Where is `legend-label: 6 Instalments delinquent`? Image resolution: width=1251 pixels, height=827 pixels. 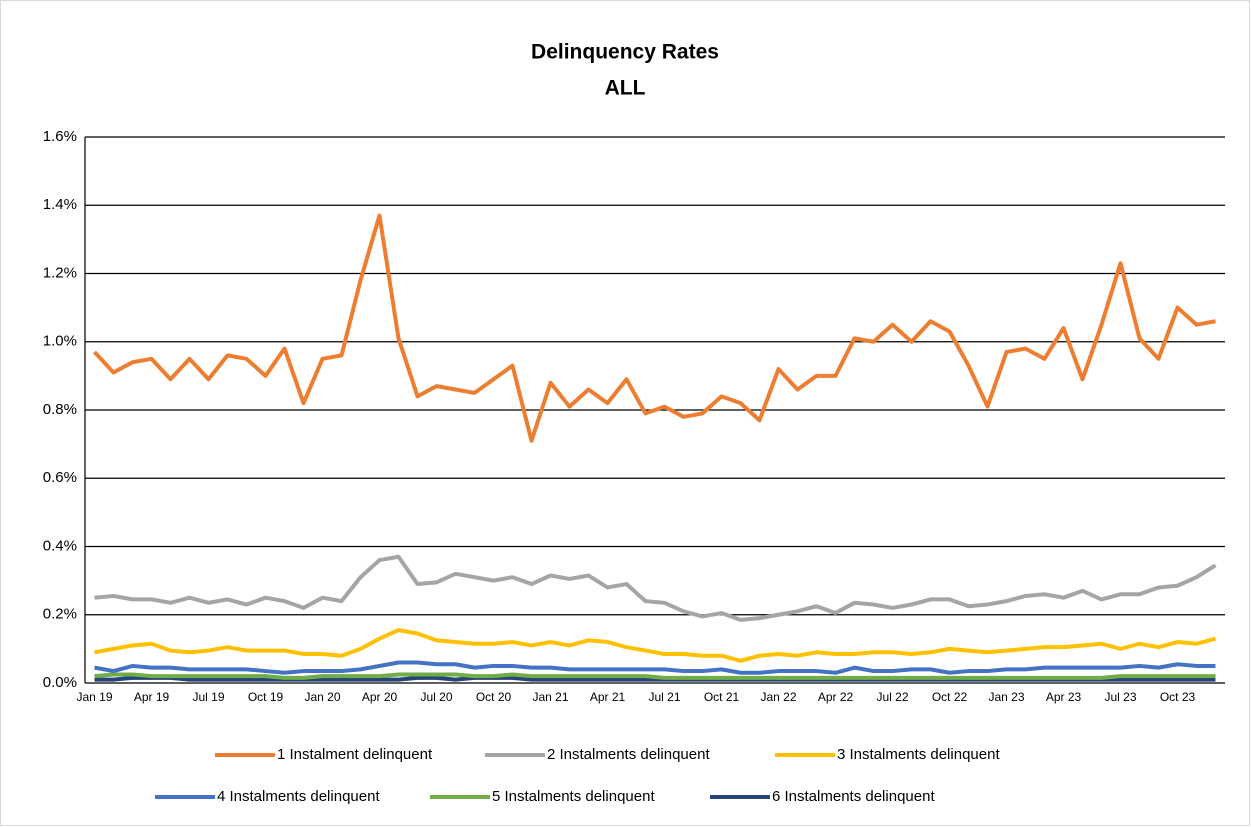 legend-label: 6 Instalments delinquent is located at coordinates (853, 796).